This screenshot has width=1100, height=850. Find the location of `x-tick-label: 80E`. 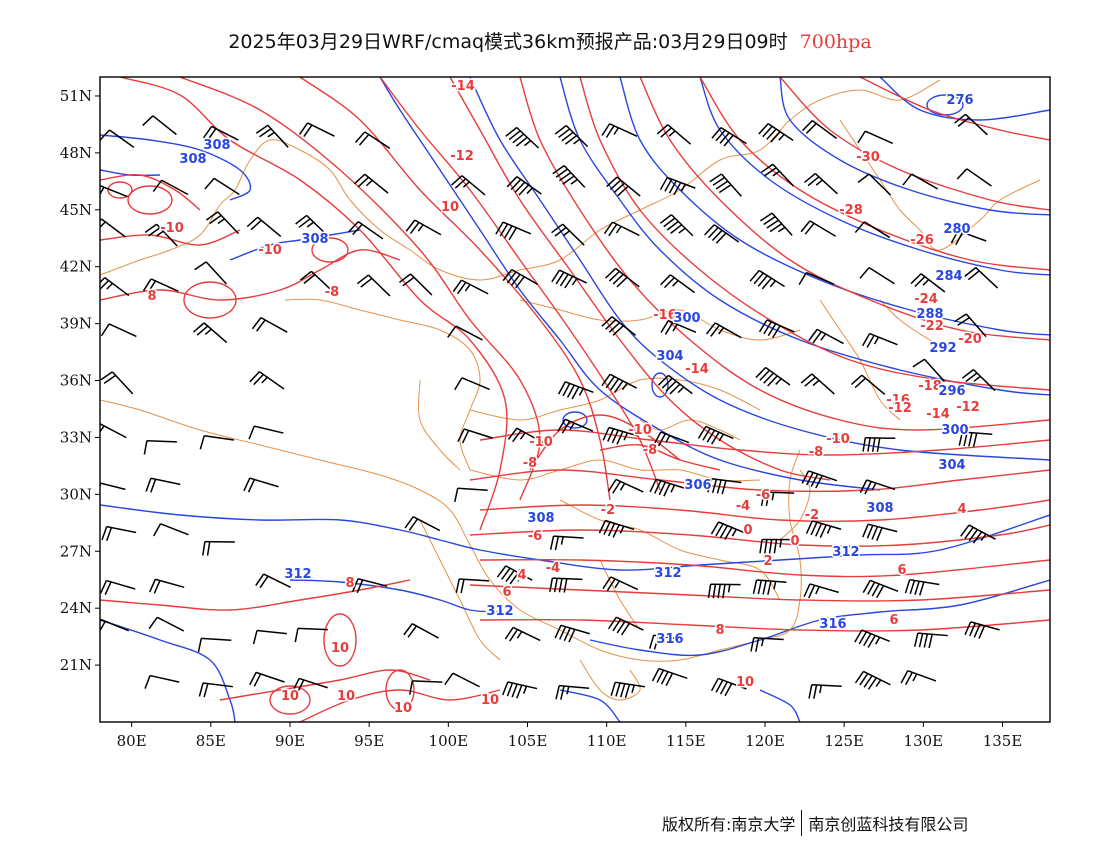

x-tick-label: 80E is located at coordinates (132, 741).